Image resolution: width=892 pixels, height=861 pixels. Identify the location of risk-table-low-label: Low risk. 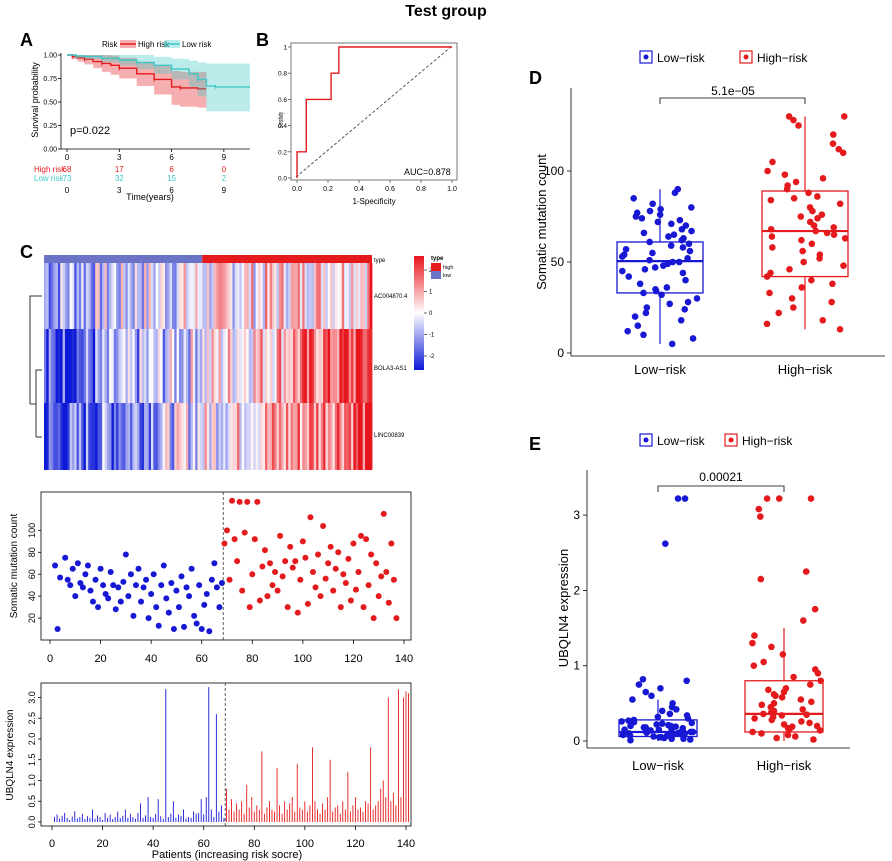
(49, 178).